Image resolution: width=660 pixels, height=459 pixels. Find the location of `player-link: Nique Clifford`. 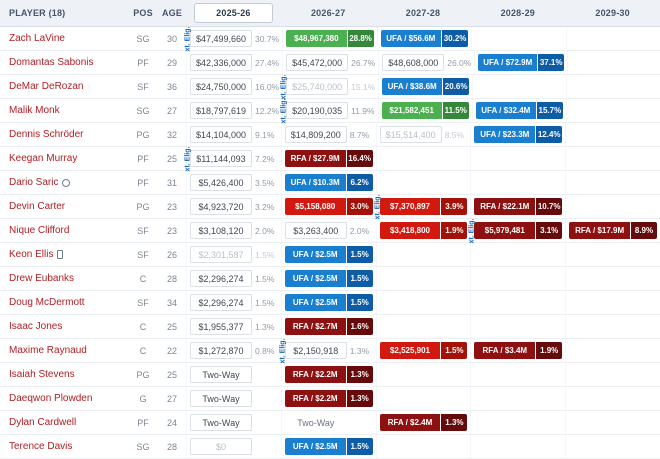

player-link: Nique Clifford is located at coordinates (39, 230).